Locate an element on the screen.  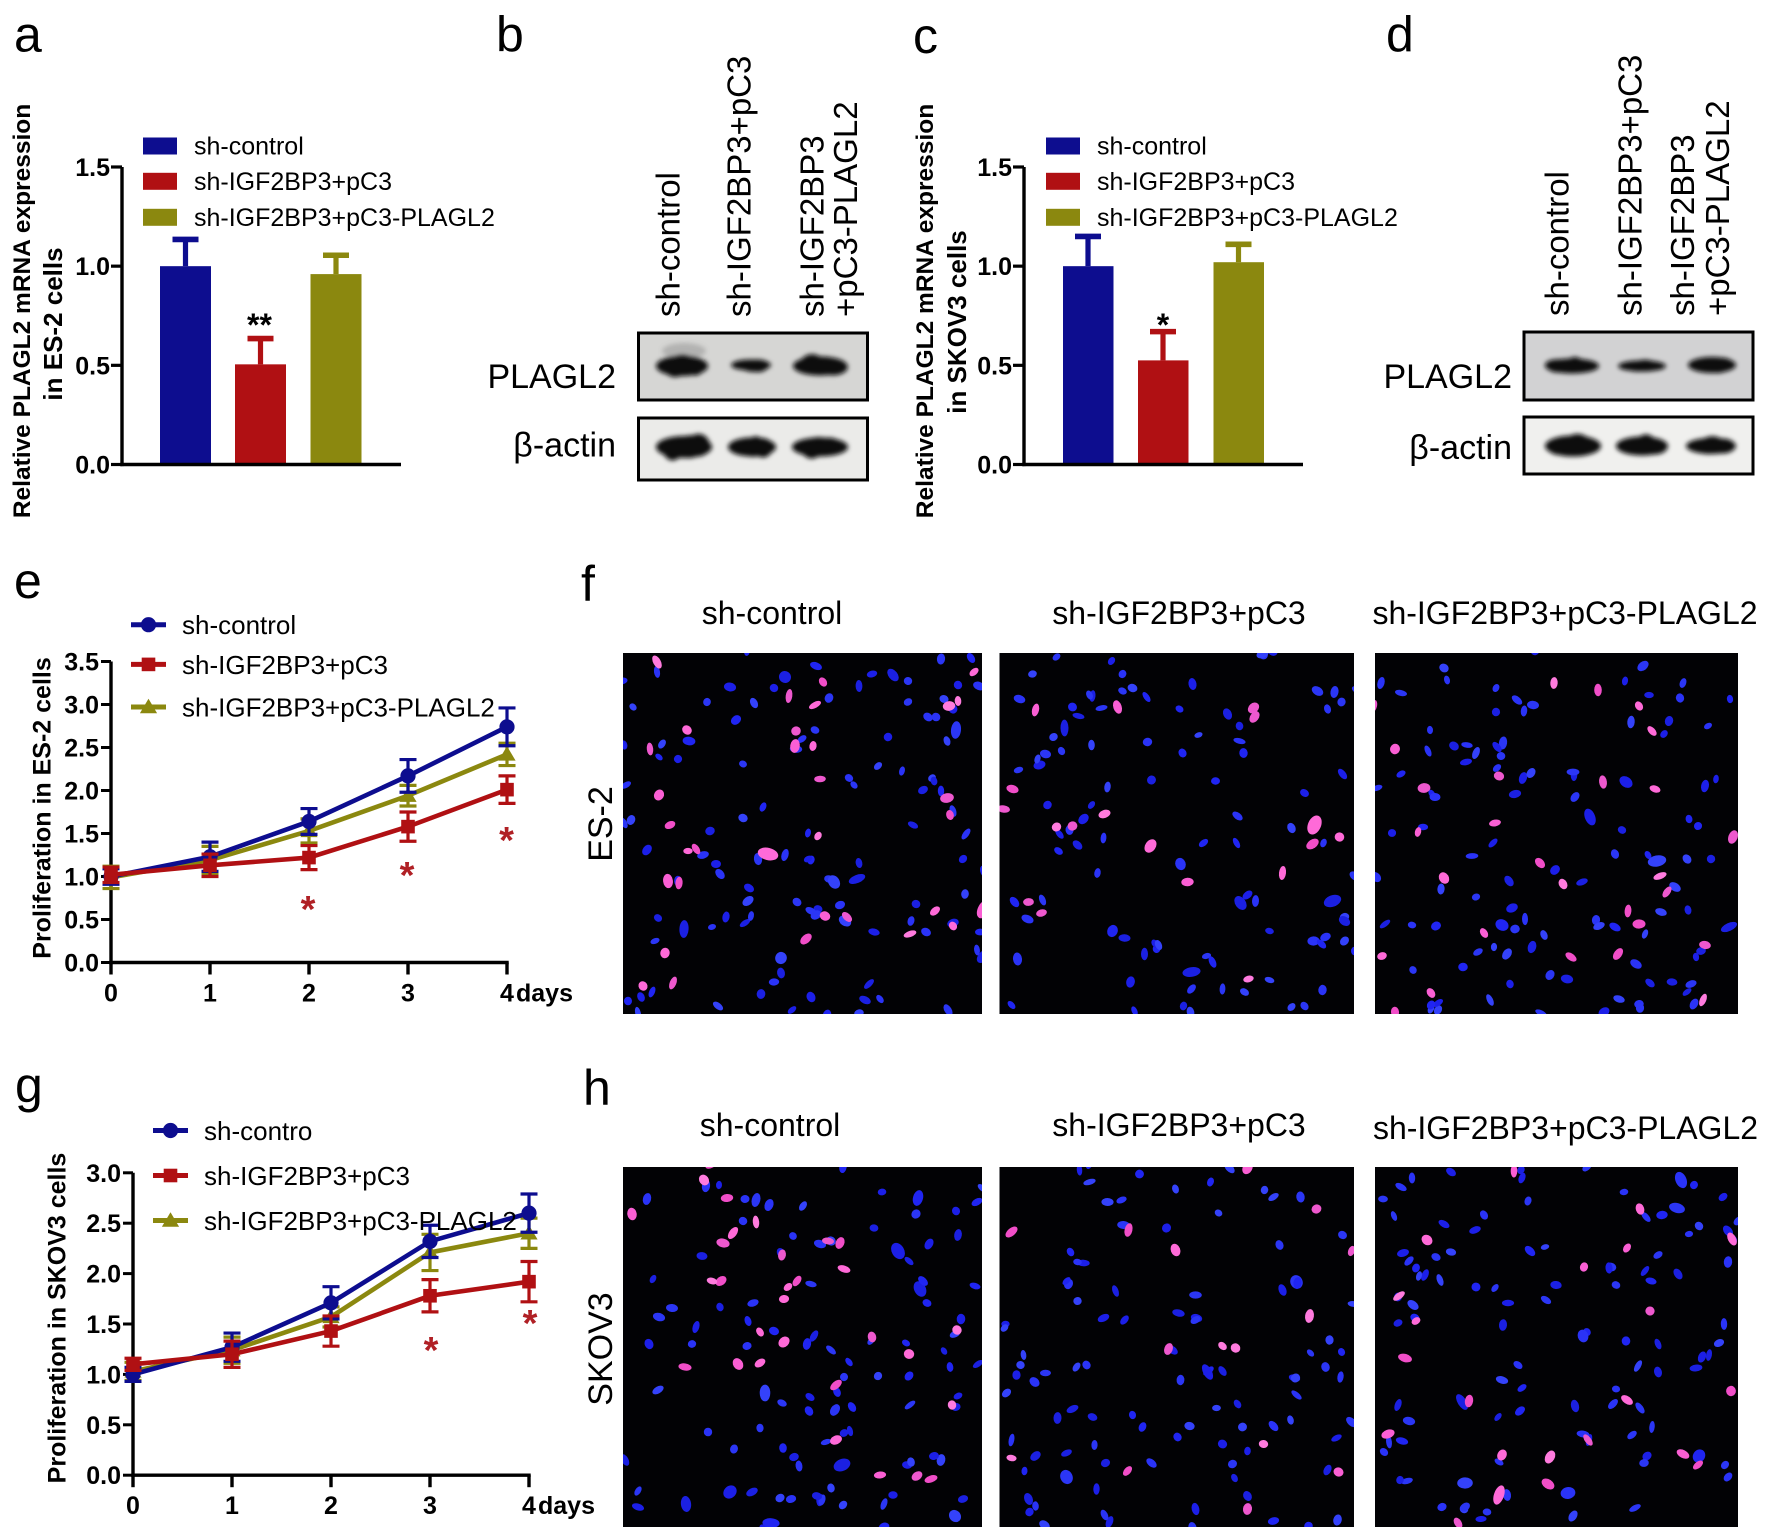
svg-text: ES-2 is located at coordinates (601, 824).